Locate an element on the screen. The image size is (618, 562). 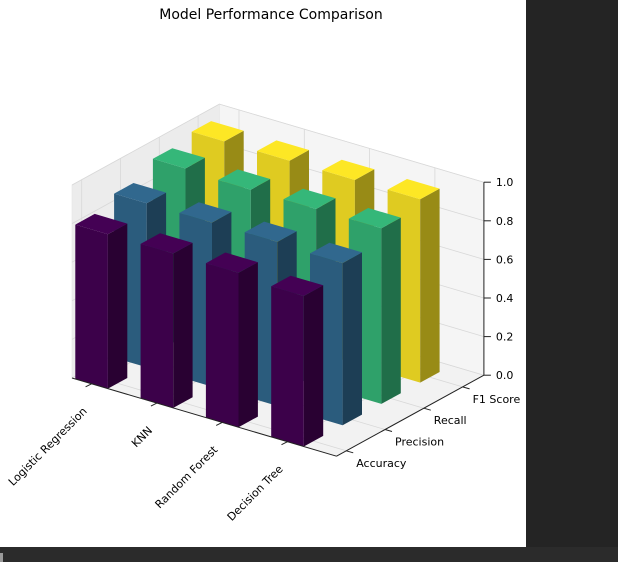
x-tick-label: KNN is located at coordinates (142, 437).